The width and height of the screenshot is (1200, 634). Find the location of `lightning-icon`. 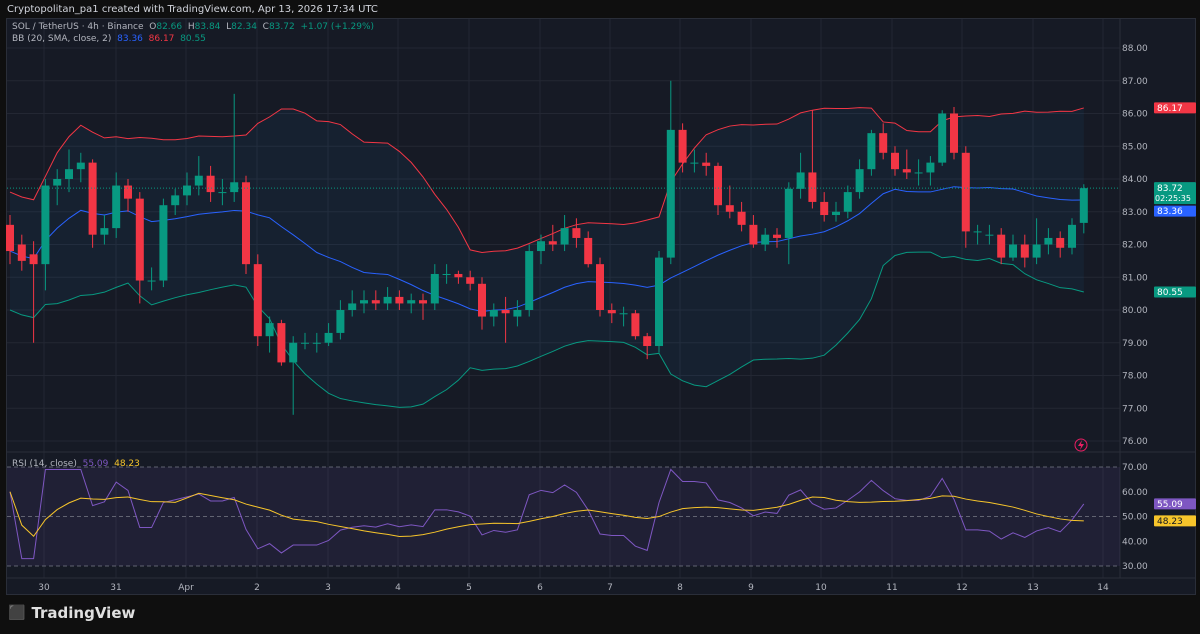

lightning-icon is located at coordinates (1081, 445).